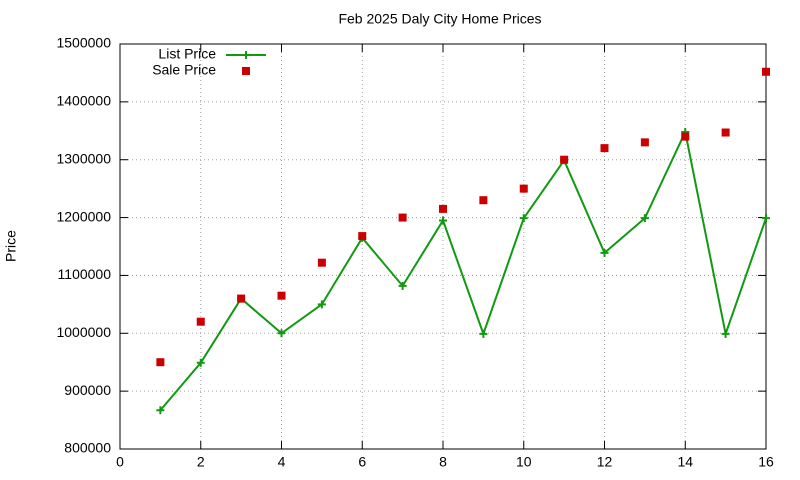 This screenshot has width=800, height=480. Describe the element at coordinates (184, 70) in the screenshot. I see `legend-label: Sale Price` at that location.